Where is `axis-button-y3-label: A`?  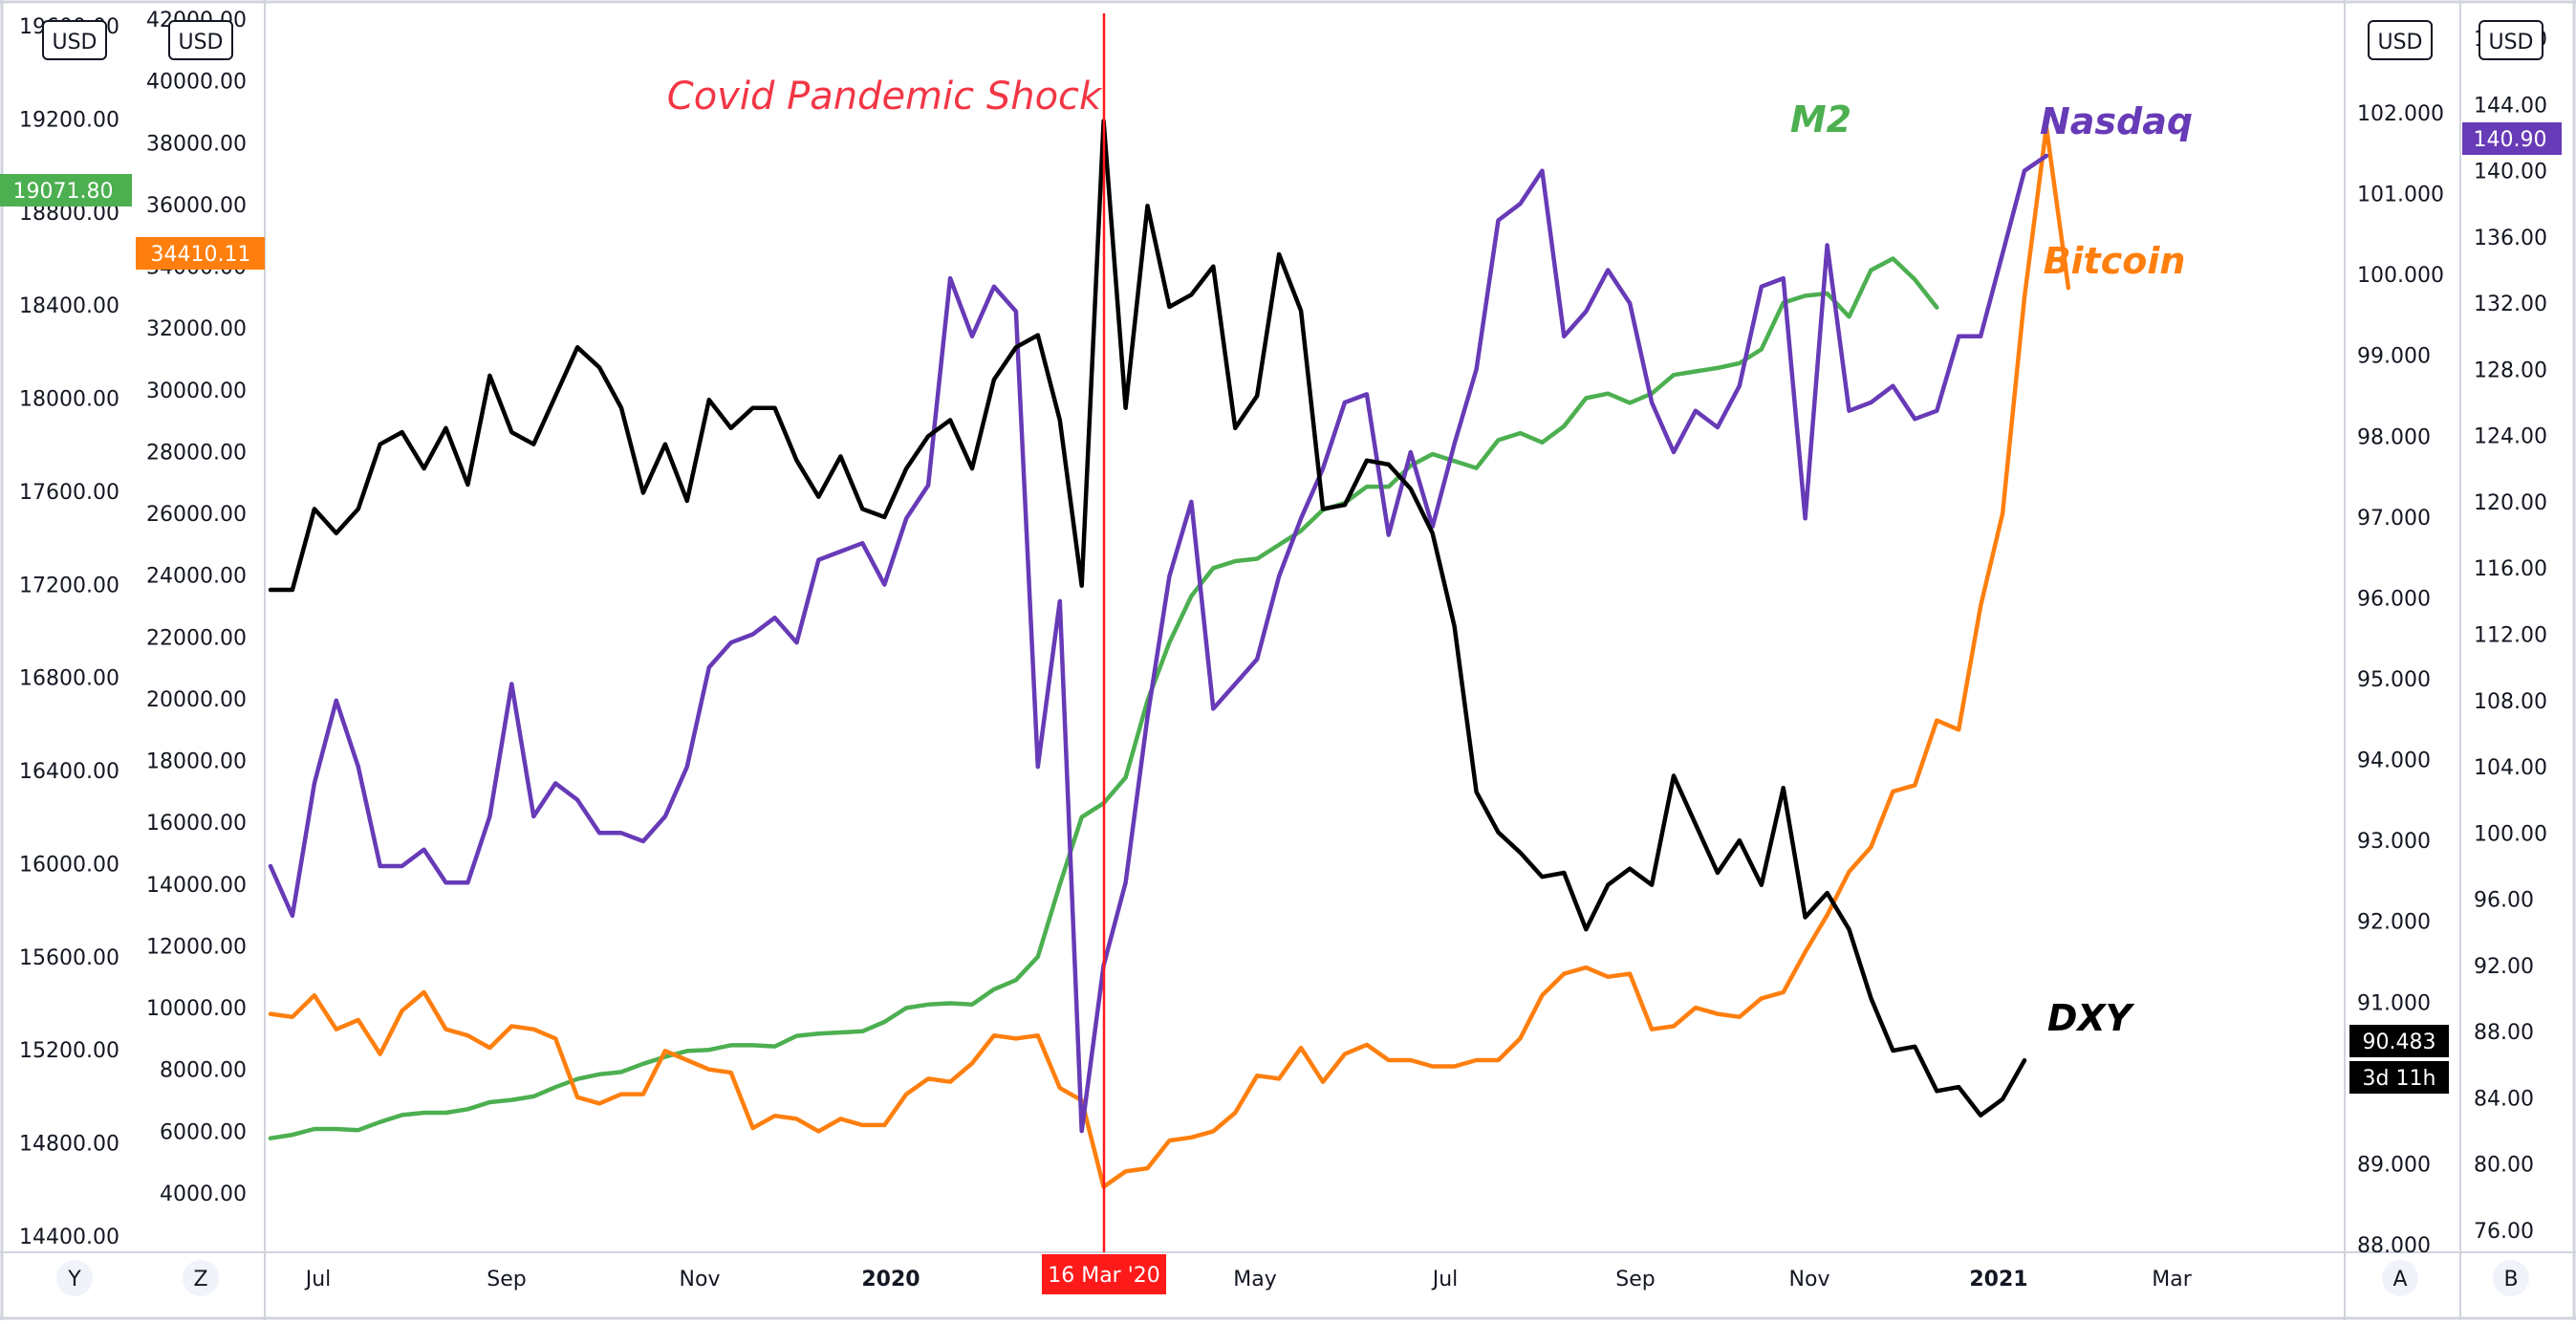
axis-button-y3-label: A is located at coordinates (2399, 1279).